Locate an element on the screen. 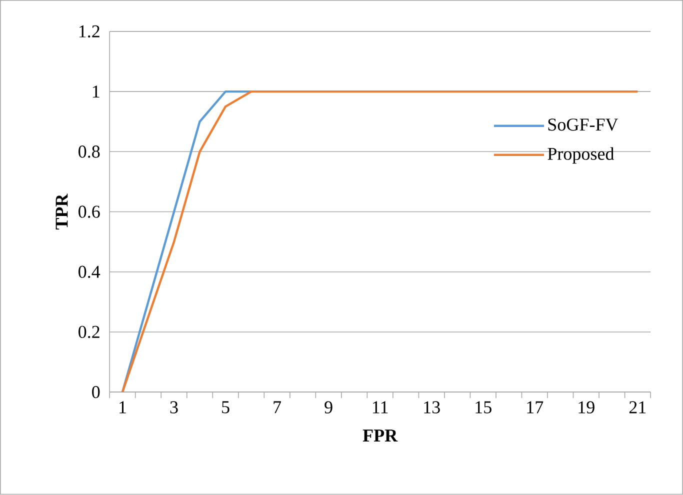 The height and width of the screenshot is (495, 683). x-tick-label: 5 is located at coordinates (226, 407).